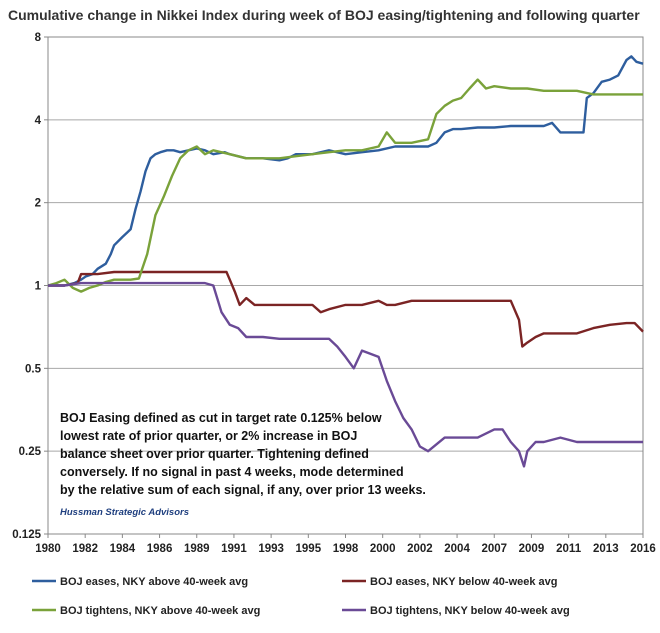  Describe the element at coordinates (457, 549) in the screenshot. I see `x-tick-label: 2004` at that location.